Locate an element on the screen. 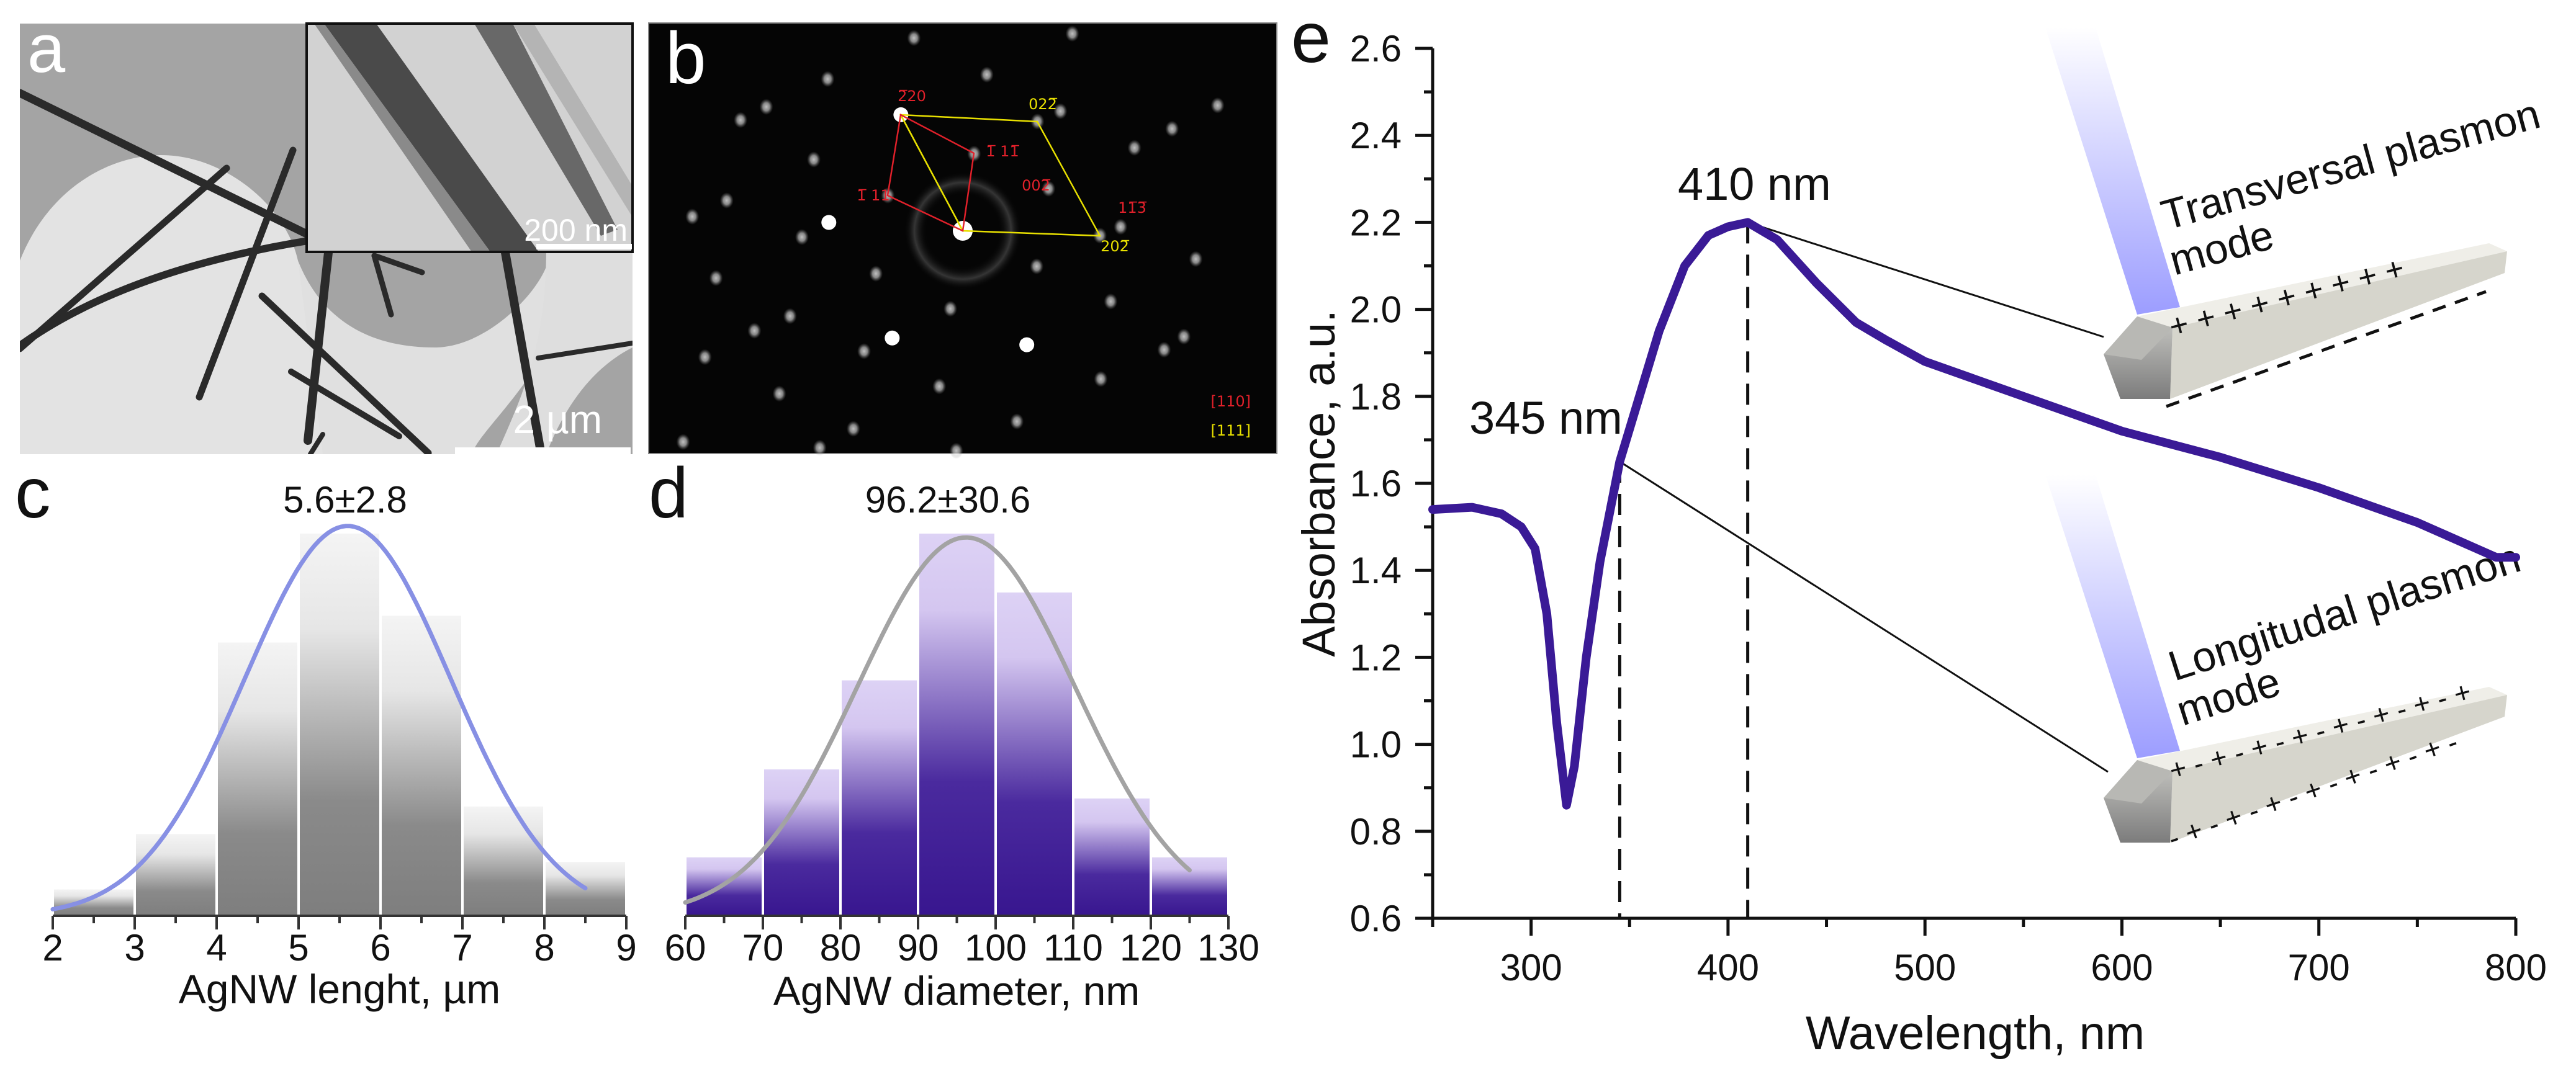 Image resolution: width=2576 pixels, height=1079 pixels. spot-index-label: 2̅20 is located at coordinates (912, 96).